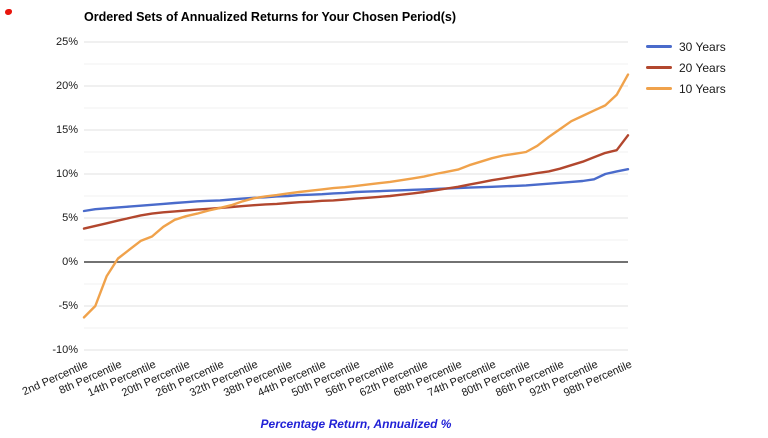  Describe the element at coordinates (8, 12) in the screenshot. I see `red-marker-dot` at that location.